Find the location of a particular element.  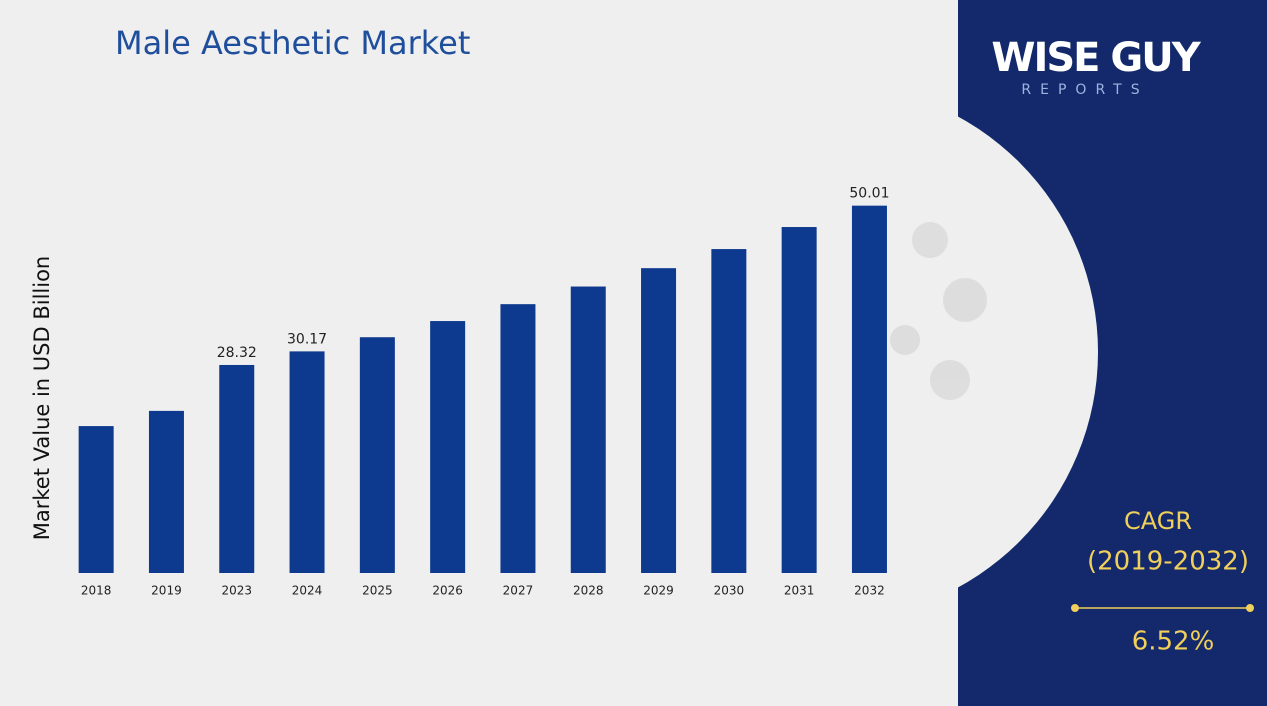

x-tick-label: 2029 is located at coordinates (658, 591).